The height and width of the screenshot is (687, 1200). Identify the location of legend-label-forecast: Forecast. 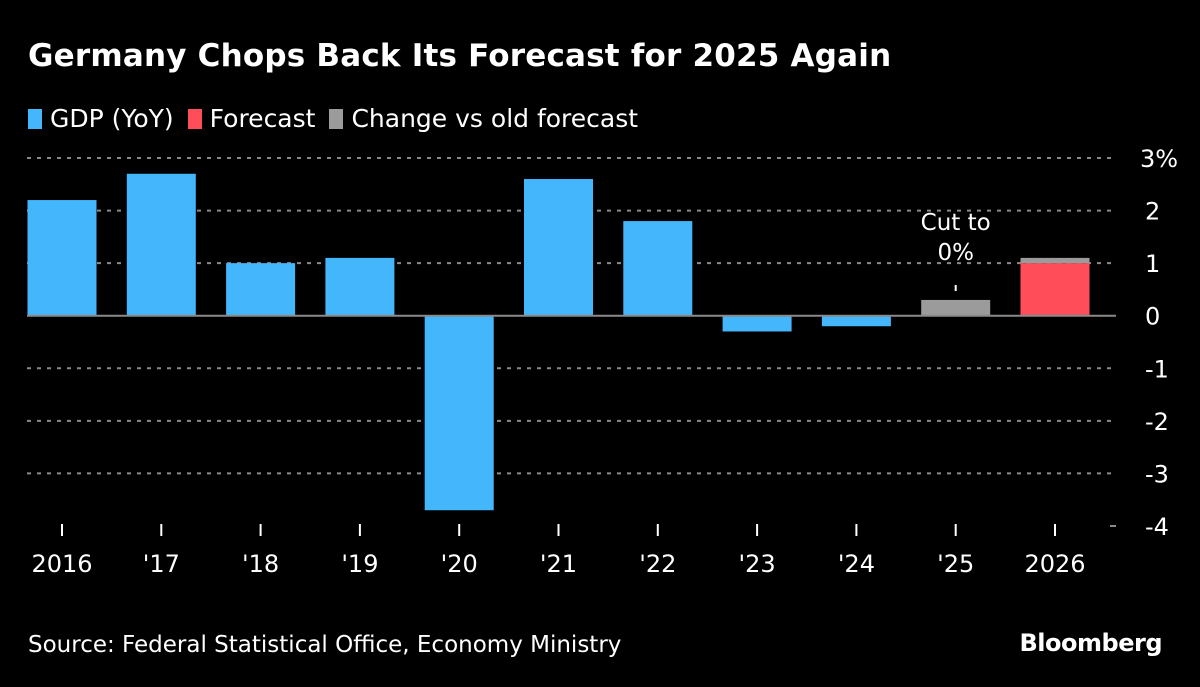
(262, 118).